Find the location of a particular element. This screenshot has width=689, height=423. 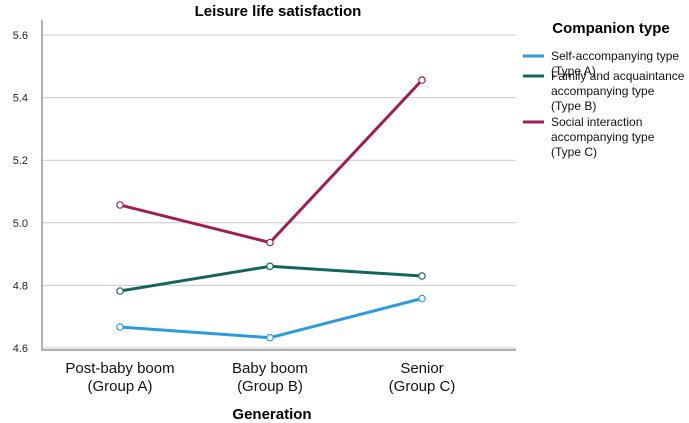

legend-label: Family and acquaintance is located at coordinates (618, 76).